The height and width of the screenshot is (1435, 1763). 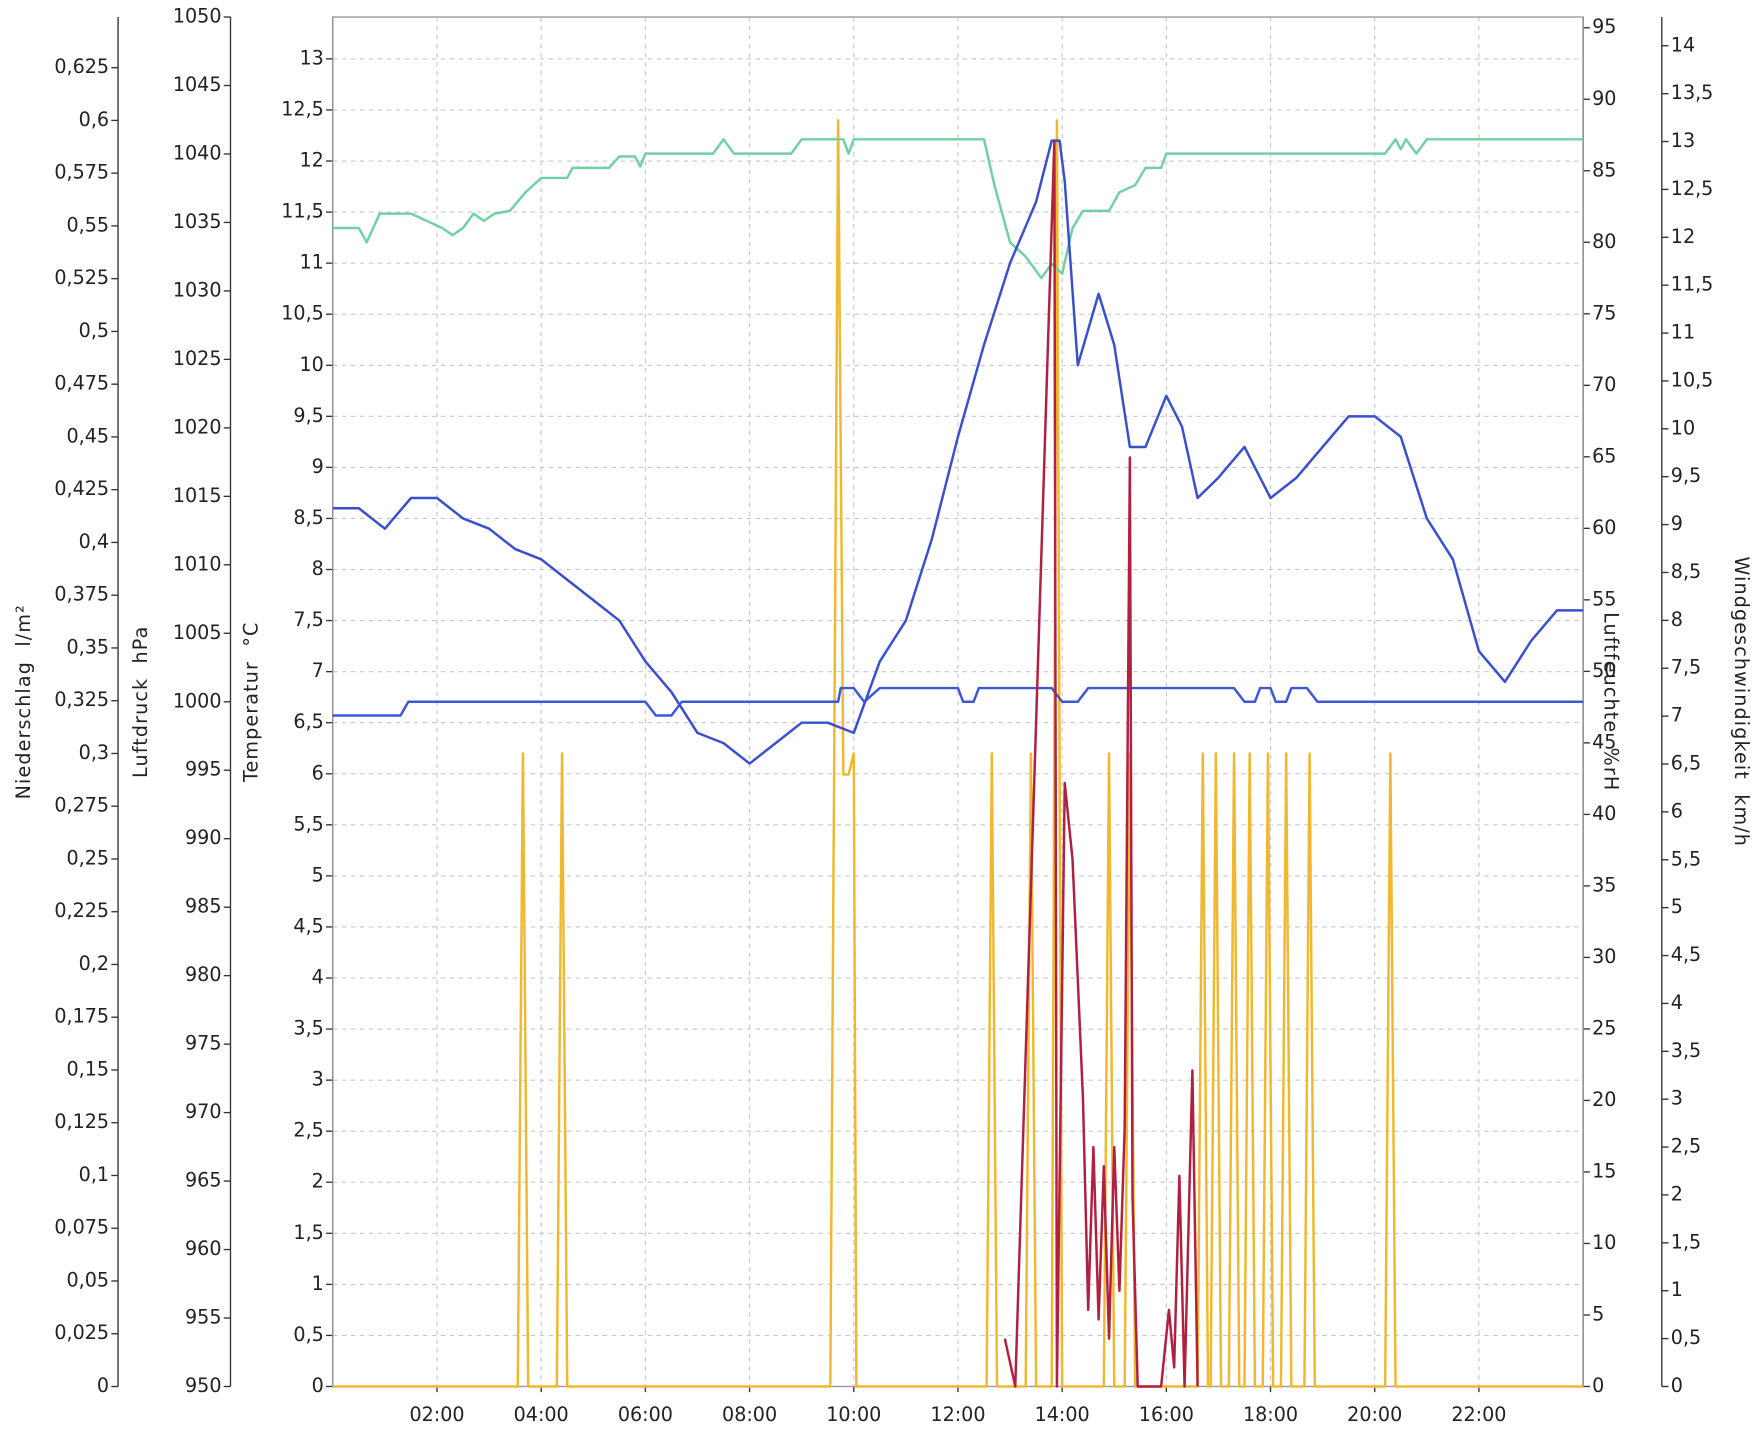 I want to click on x-tick-label: 10:00, so click(x=853, y=1414).